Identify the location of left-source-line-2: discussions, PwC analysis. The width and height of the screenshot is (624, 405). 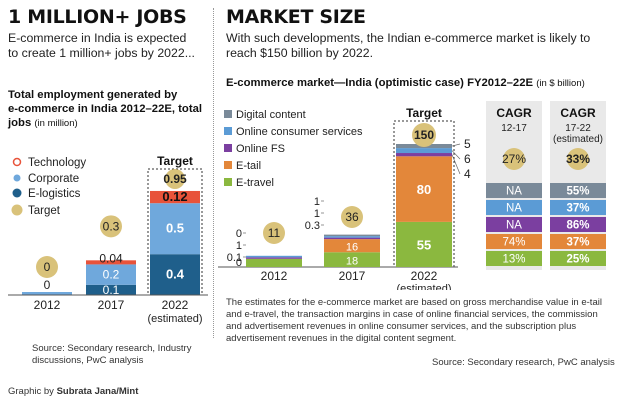
(88, 360).